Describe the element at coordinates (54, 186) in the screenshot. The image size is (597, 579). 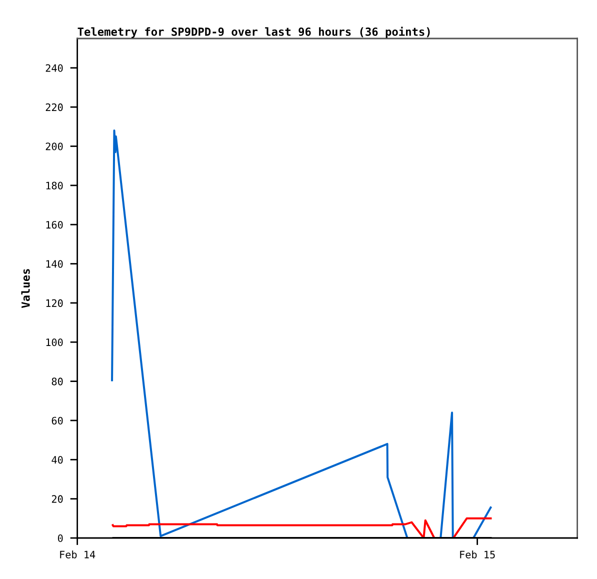
I see `y-tick-label: 180` at that location.